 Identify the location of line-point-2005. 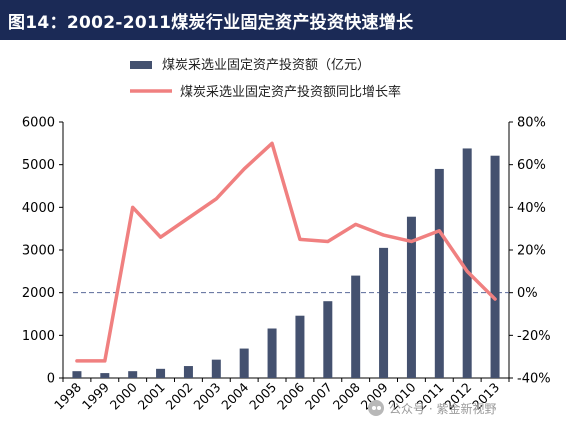
(272, 143).